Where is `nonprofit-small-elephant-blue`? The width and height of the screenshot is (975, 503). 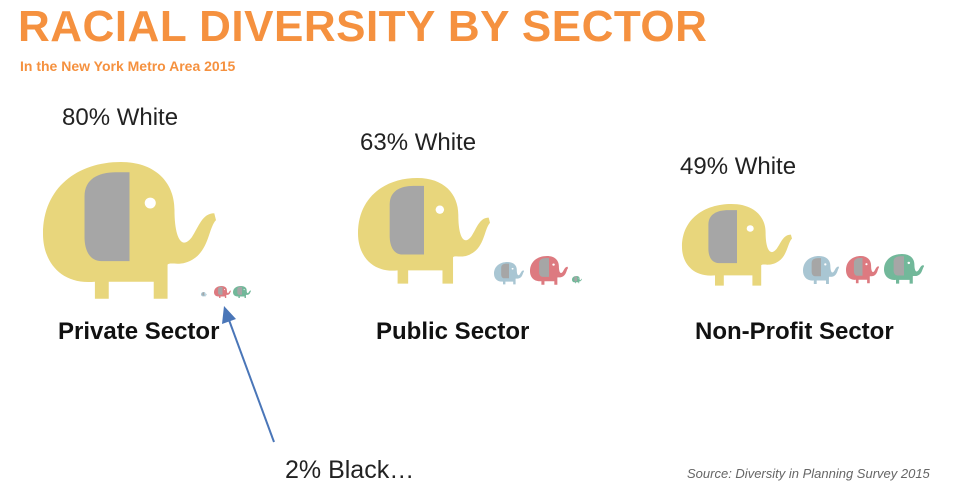 nonprofit-small-elephant-blue is located at coordinates (821, 270).